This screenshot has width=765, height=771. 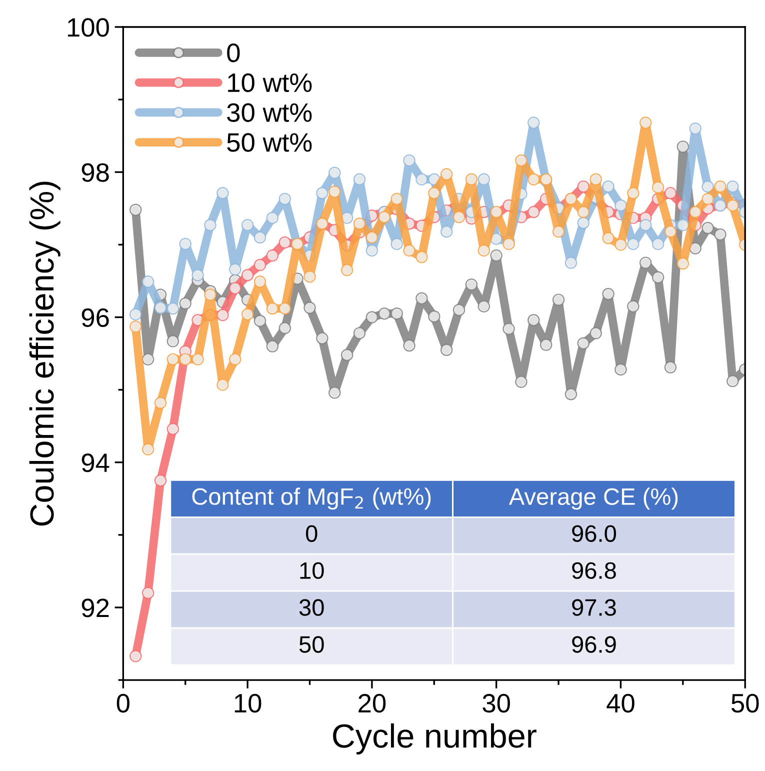 I want to click on y-tick-label: 100, so click(x=88, y=27).